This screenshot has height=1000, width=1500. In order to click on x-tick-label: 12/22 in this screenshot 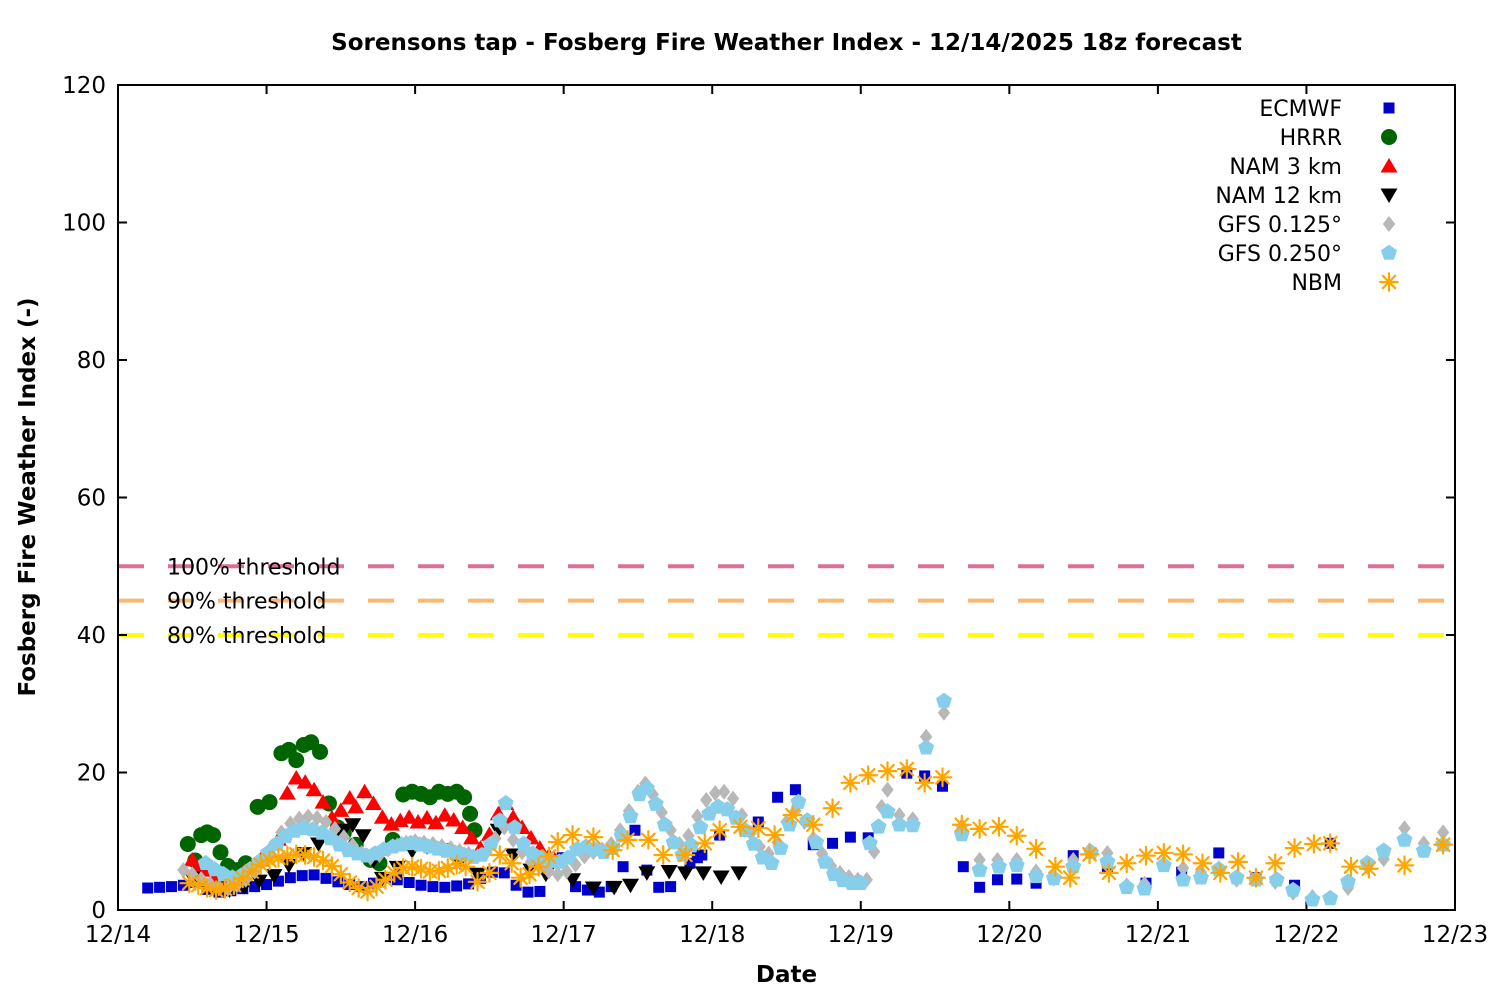, I will do `click(1306, 935)`.